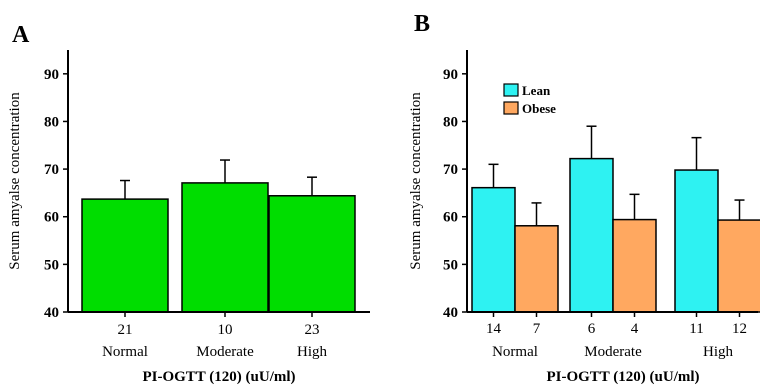 The height and width of the screenshot is (385, 760). I want to click on panel-b-count-label: 4, so click(635, 329).